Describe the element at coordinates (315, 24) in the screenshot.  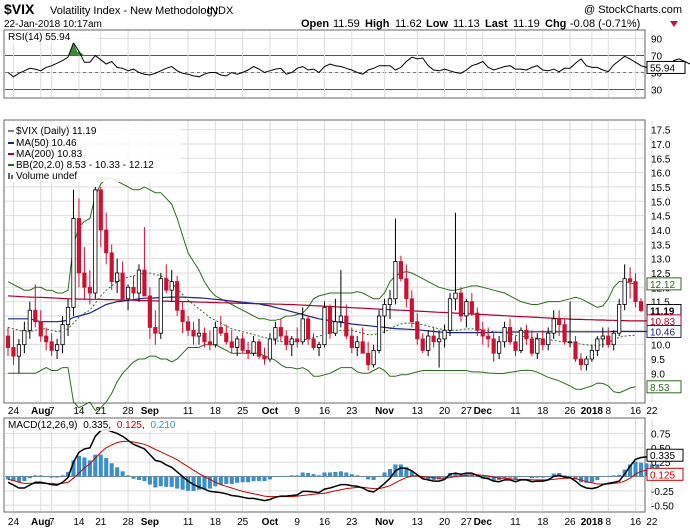
I see `open-label: Open` at that location.